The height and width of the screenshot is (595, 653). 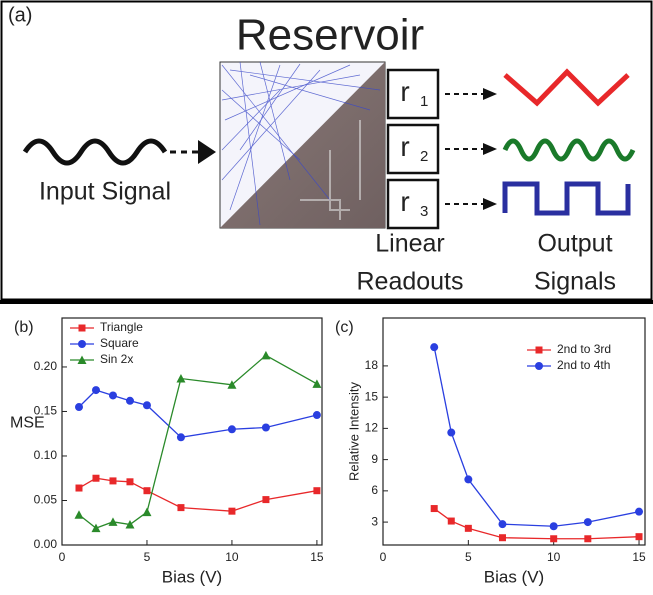 What do you see at coordinates (27, 423) in the screenshot?
I see `y-axis-label: MSE` at bounding box center [27, 423].